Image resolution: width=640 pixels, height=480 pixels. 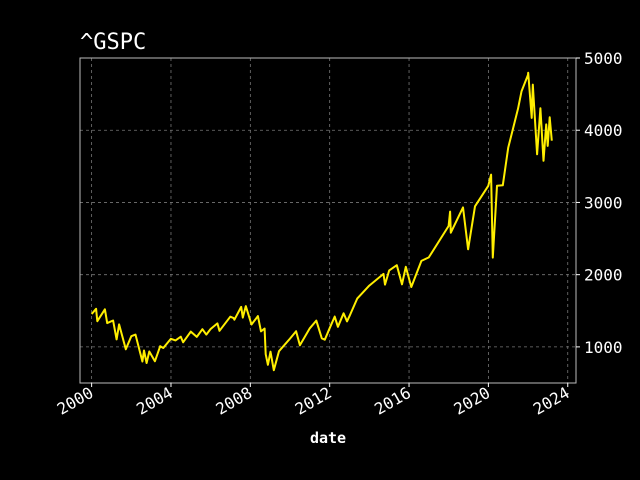 I want to click on y-tick-label: 3000, so click(x=603, y=202).